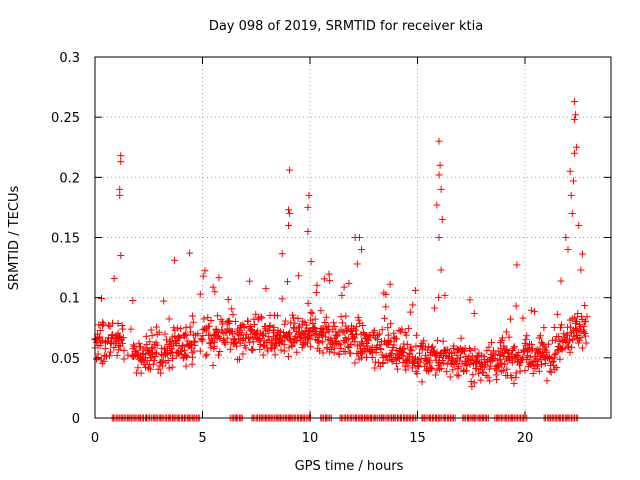  I want to click on y-tick-label: 0.05, so click(65, 359).